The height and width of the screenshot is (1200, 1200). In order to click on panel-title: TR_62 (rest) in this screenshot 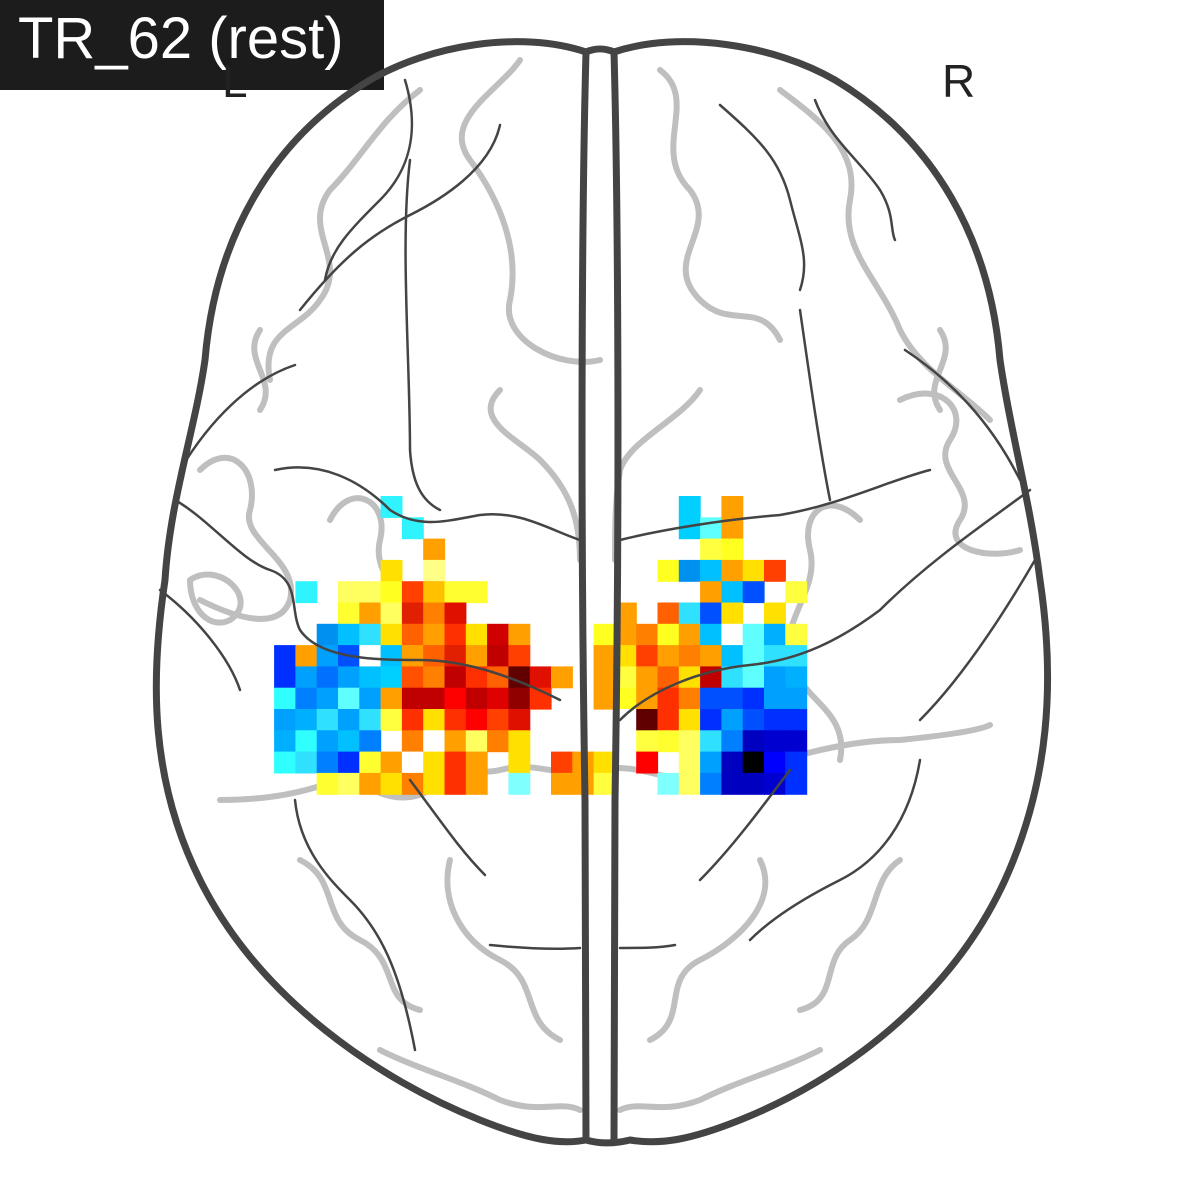, I will do `click(192, 45)`.